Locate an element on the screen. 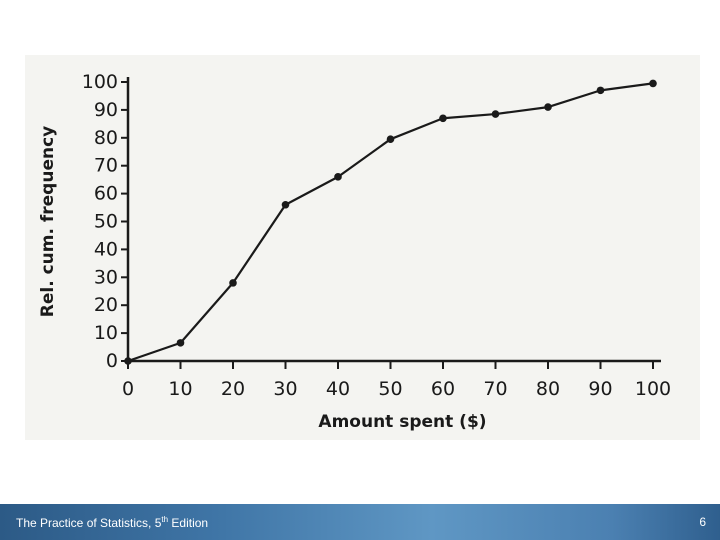 The width and height of the screenshot is (720, 540). y-tick-label: 50 is located at coordinates (106, 222).